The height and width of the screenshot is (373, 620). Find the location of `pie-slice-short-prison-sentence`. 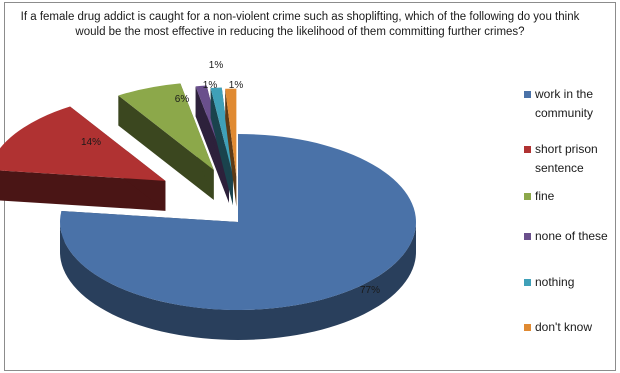

pie-slice-short-prison-sentence is located at coordinates (83, 158).